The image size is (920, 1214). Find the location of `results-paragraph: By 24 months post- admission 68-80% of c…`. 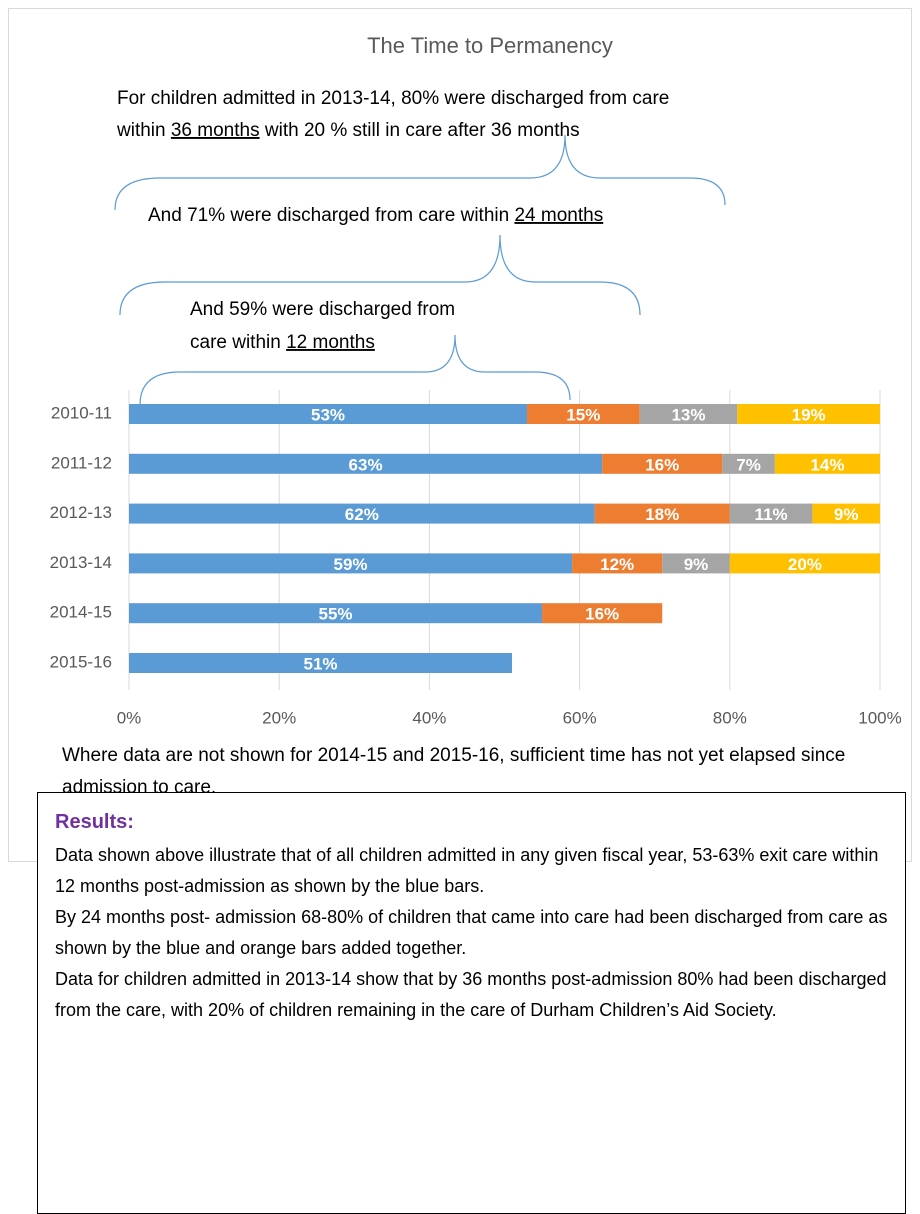

results-paragraph: By 24 months post- admission 68-80% of c… is located at coordinates (471, 932).